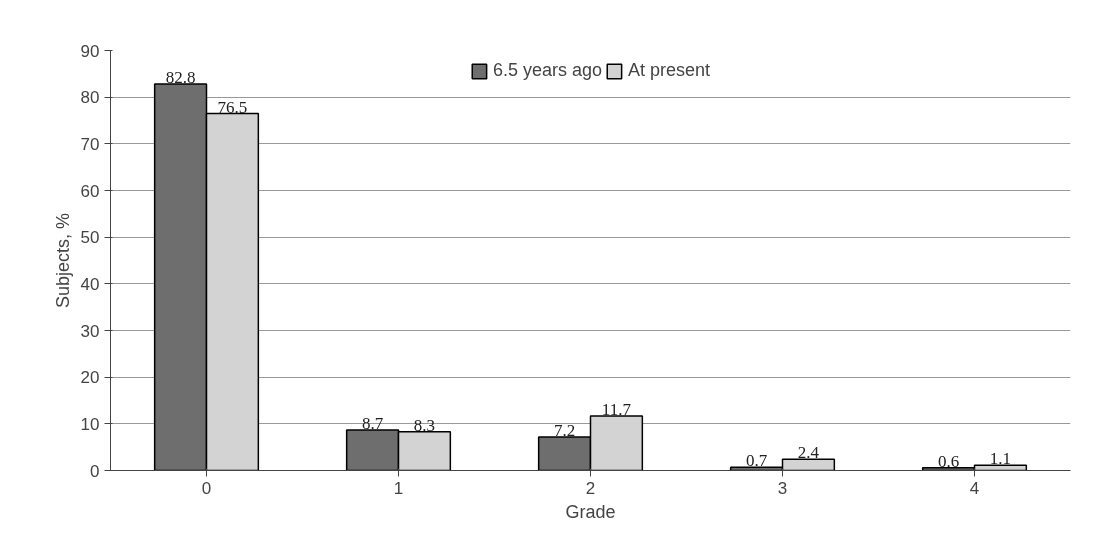 The image size is (1116, 543). I want to click on y-tick-label: 30, so click(90, 331).